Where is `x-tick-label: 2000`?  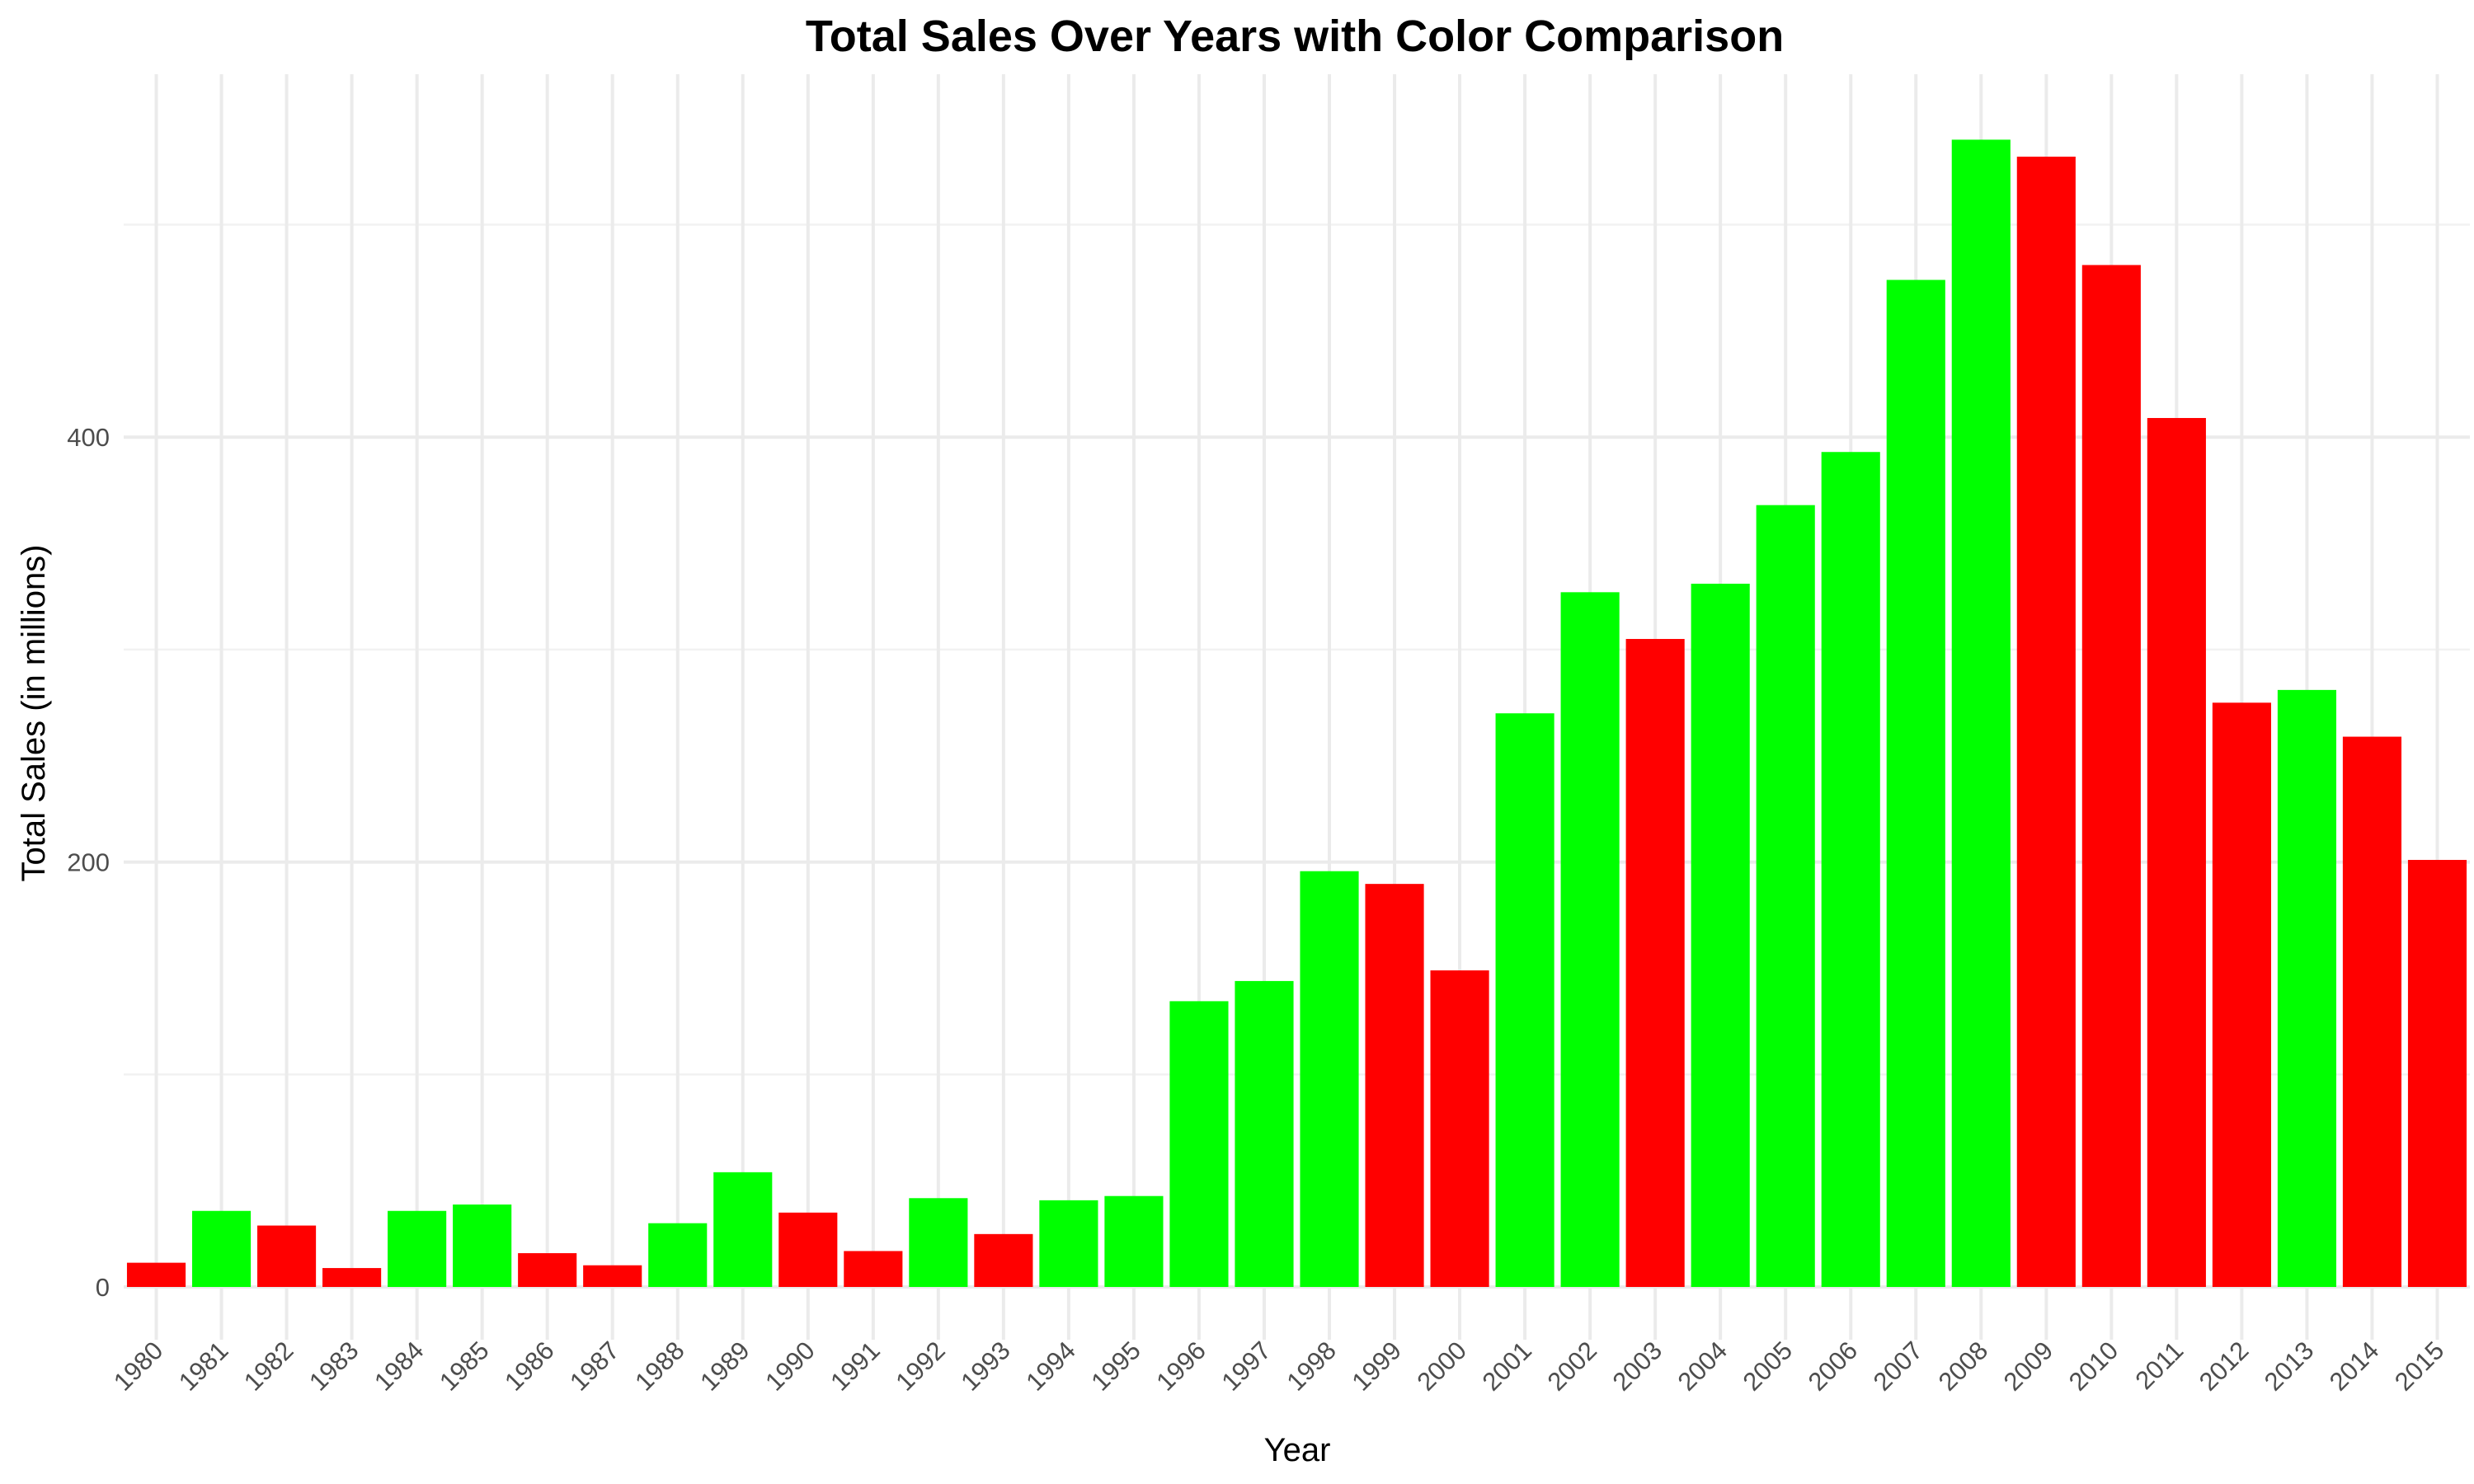 x-tick-label: 2000 is located at coordinates (1442, 1366).